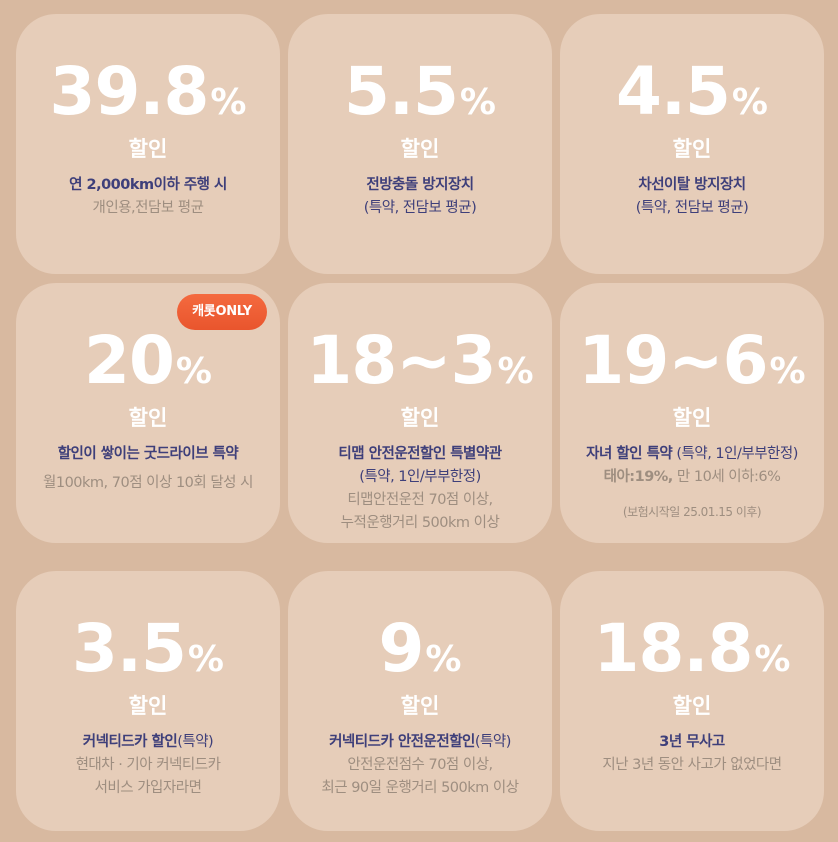 The height and width of the screenshot is (842, 838). What do you see at coordinates (420, 197) in the screenshot?
I see `card-description: 전방충돌 방지장치 (특약, 전담보 평균)` at bounding box center [420, 197].